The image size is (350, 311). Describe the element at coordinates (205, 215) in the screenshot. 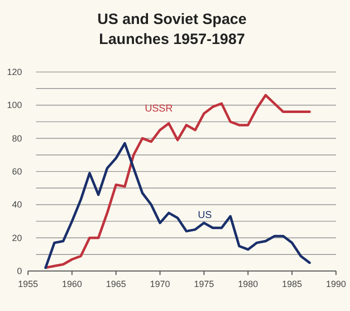

I see `series-label: US` at that location.